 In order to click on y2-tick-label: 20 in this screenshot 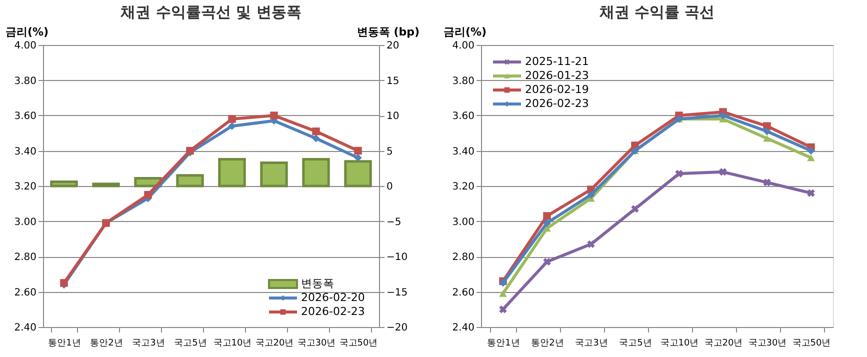, I will do `click(393, 46)`.